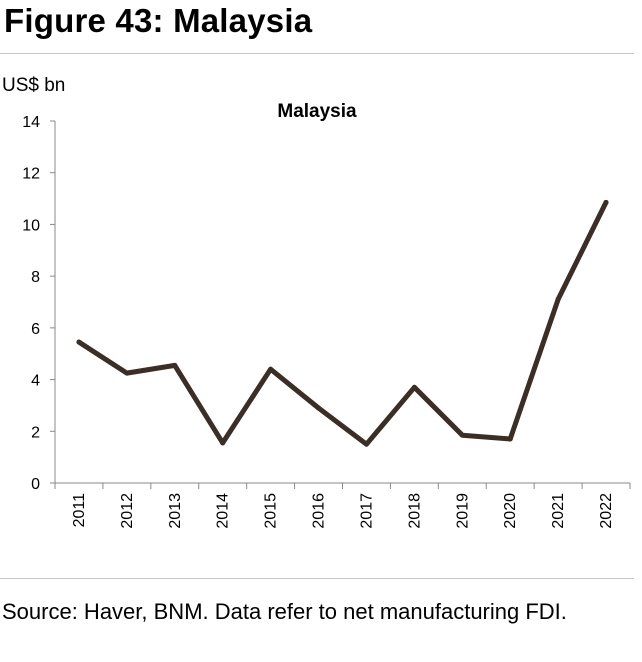  What do you see at coordinates (271, 511) in the screenshot?
I see `x-tick-label: 2015` at bounding box center [271, 511].